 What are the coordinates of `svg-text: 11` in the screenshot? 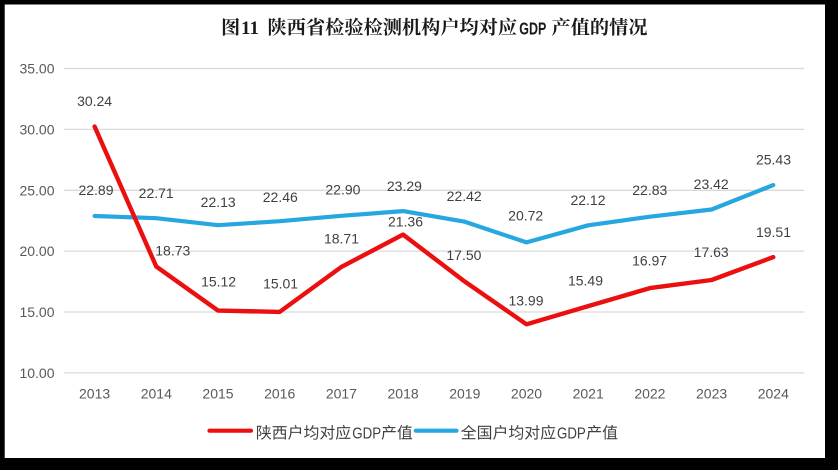 It's located at (250, 28).